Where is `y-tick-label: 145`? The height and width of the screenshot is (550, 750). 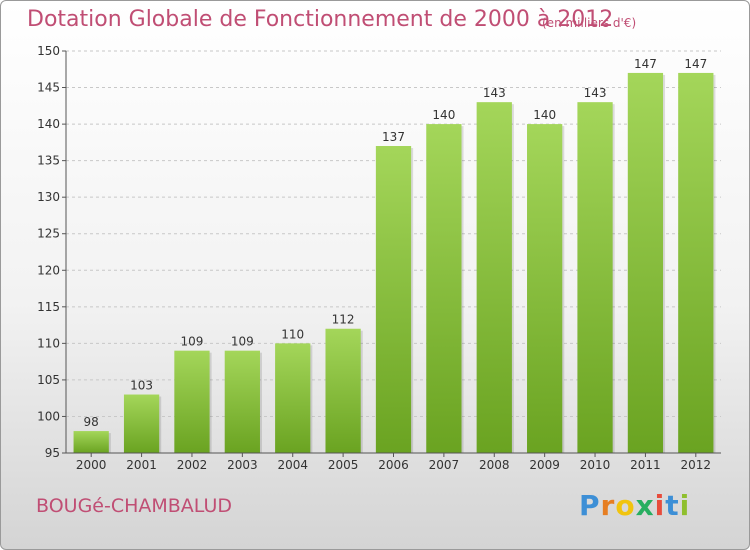
y-tick-label: 145 is located at coordinates (48, 88).